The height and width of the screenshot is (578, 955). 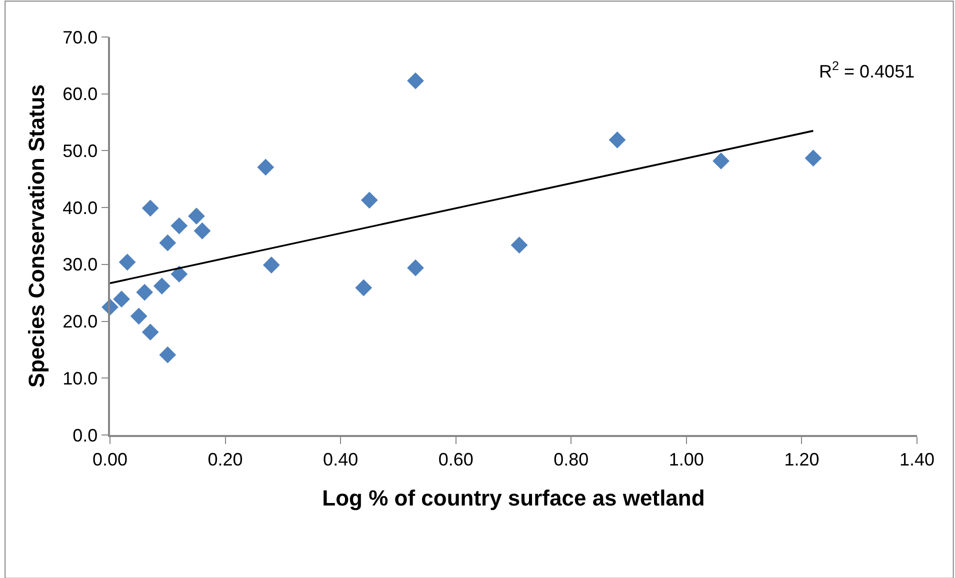 I want to click on x-tick-label: 1.40, so click(x=917, y=459).